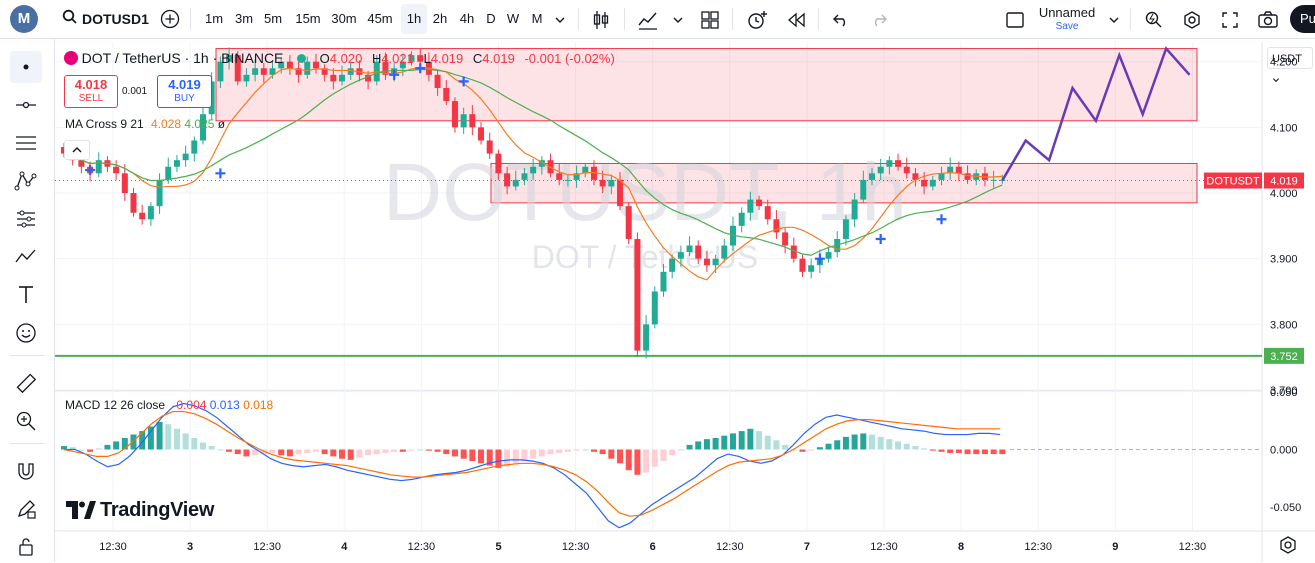 This screenshot has height=563, width=1315. Describe the element at coordinates (1290, 65) in the screenshot. I see `currency-selector: USDT` at that location.